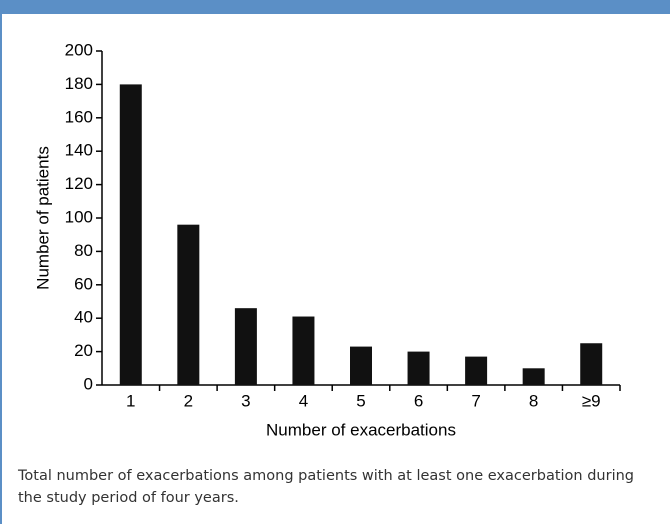  Describe the element at coordinates (79, 83) in the screenshot. I see `y-tick-label: 180` at that location.